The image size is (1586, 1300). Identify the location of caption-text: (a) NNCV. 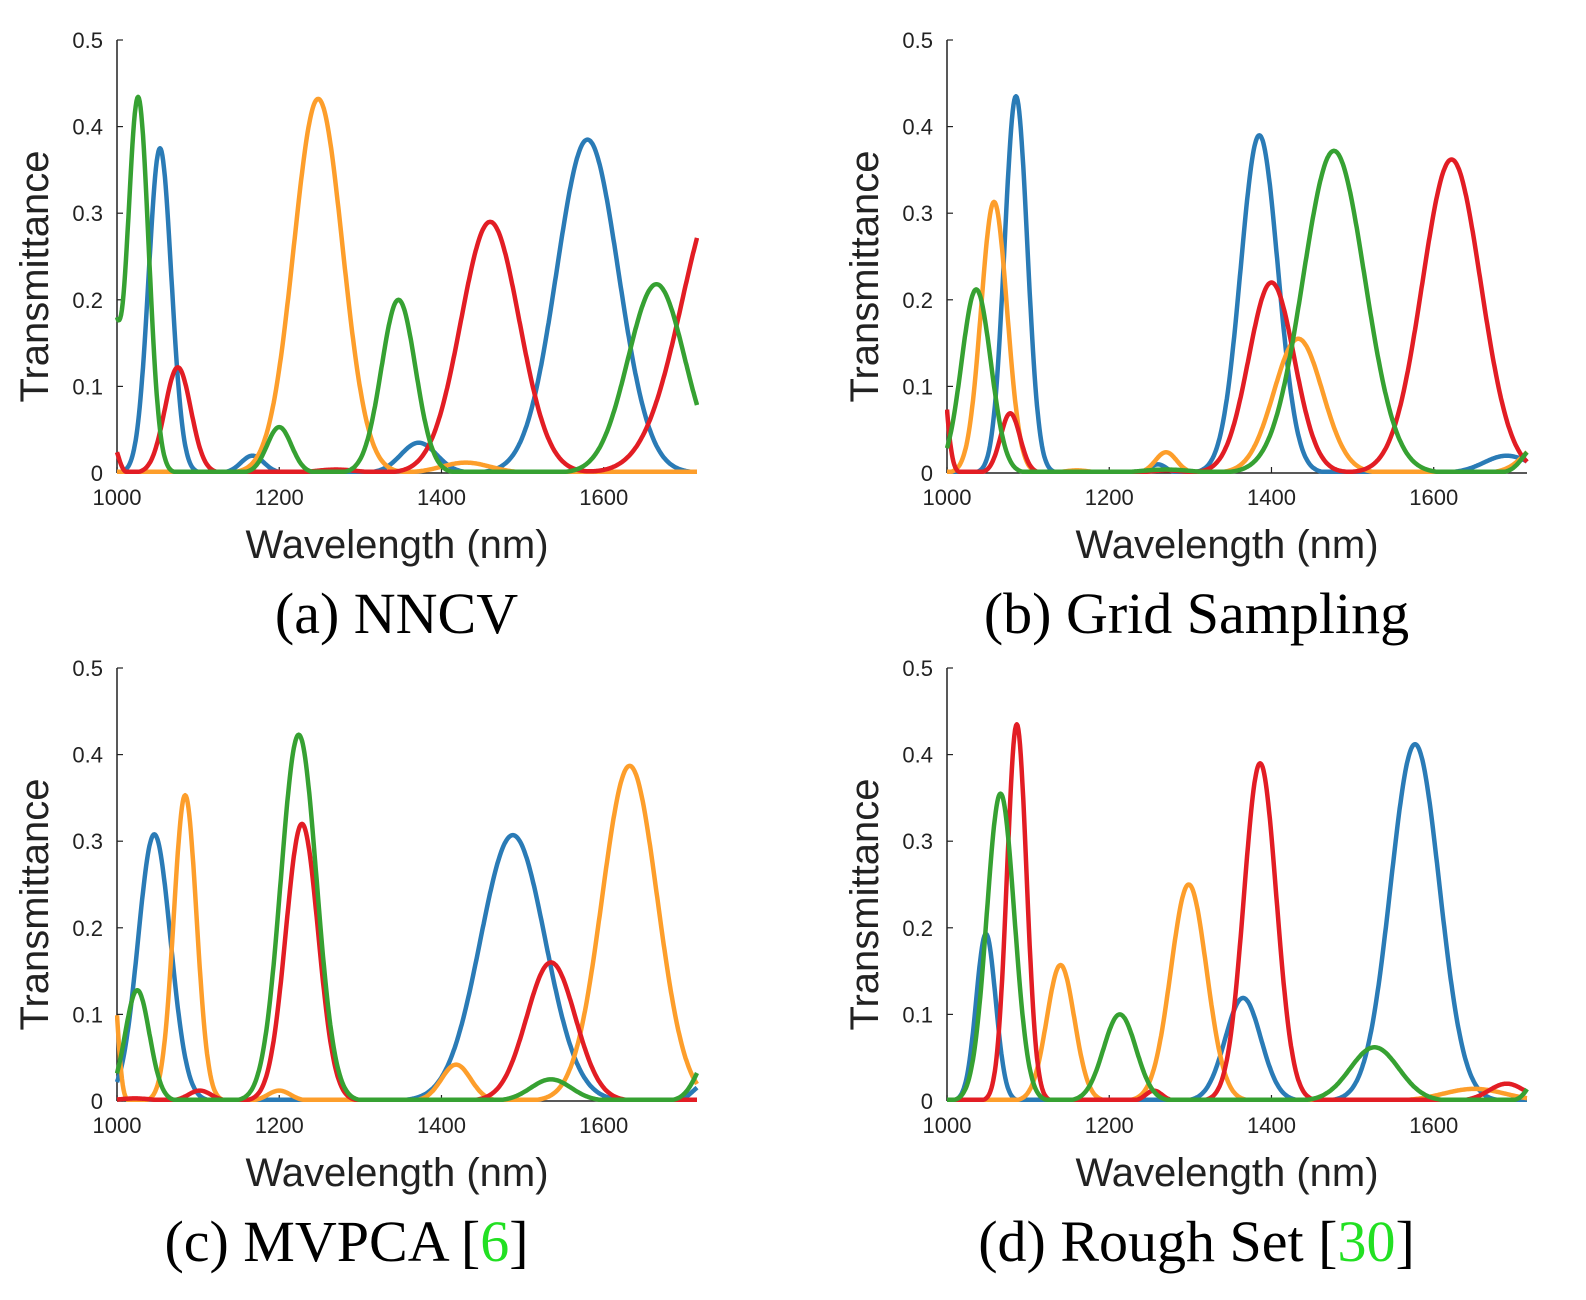
(396, 613).